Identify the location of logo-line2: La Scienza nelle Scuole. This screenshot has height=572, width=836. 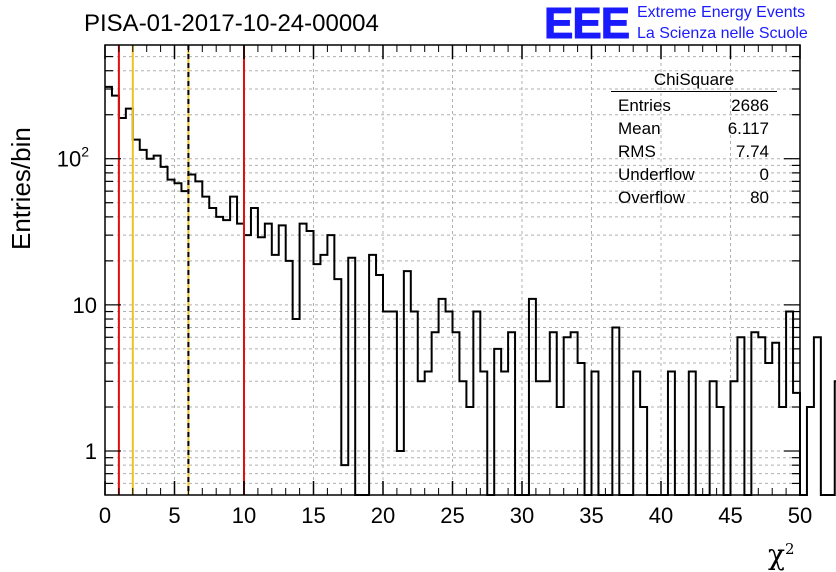
(722, 33).